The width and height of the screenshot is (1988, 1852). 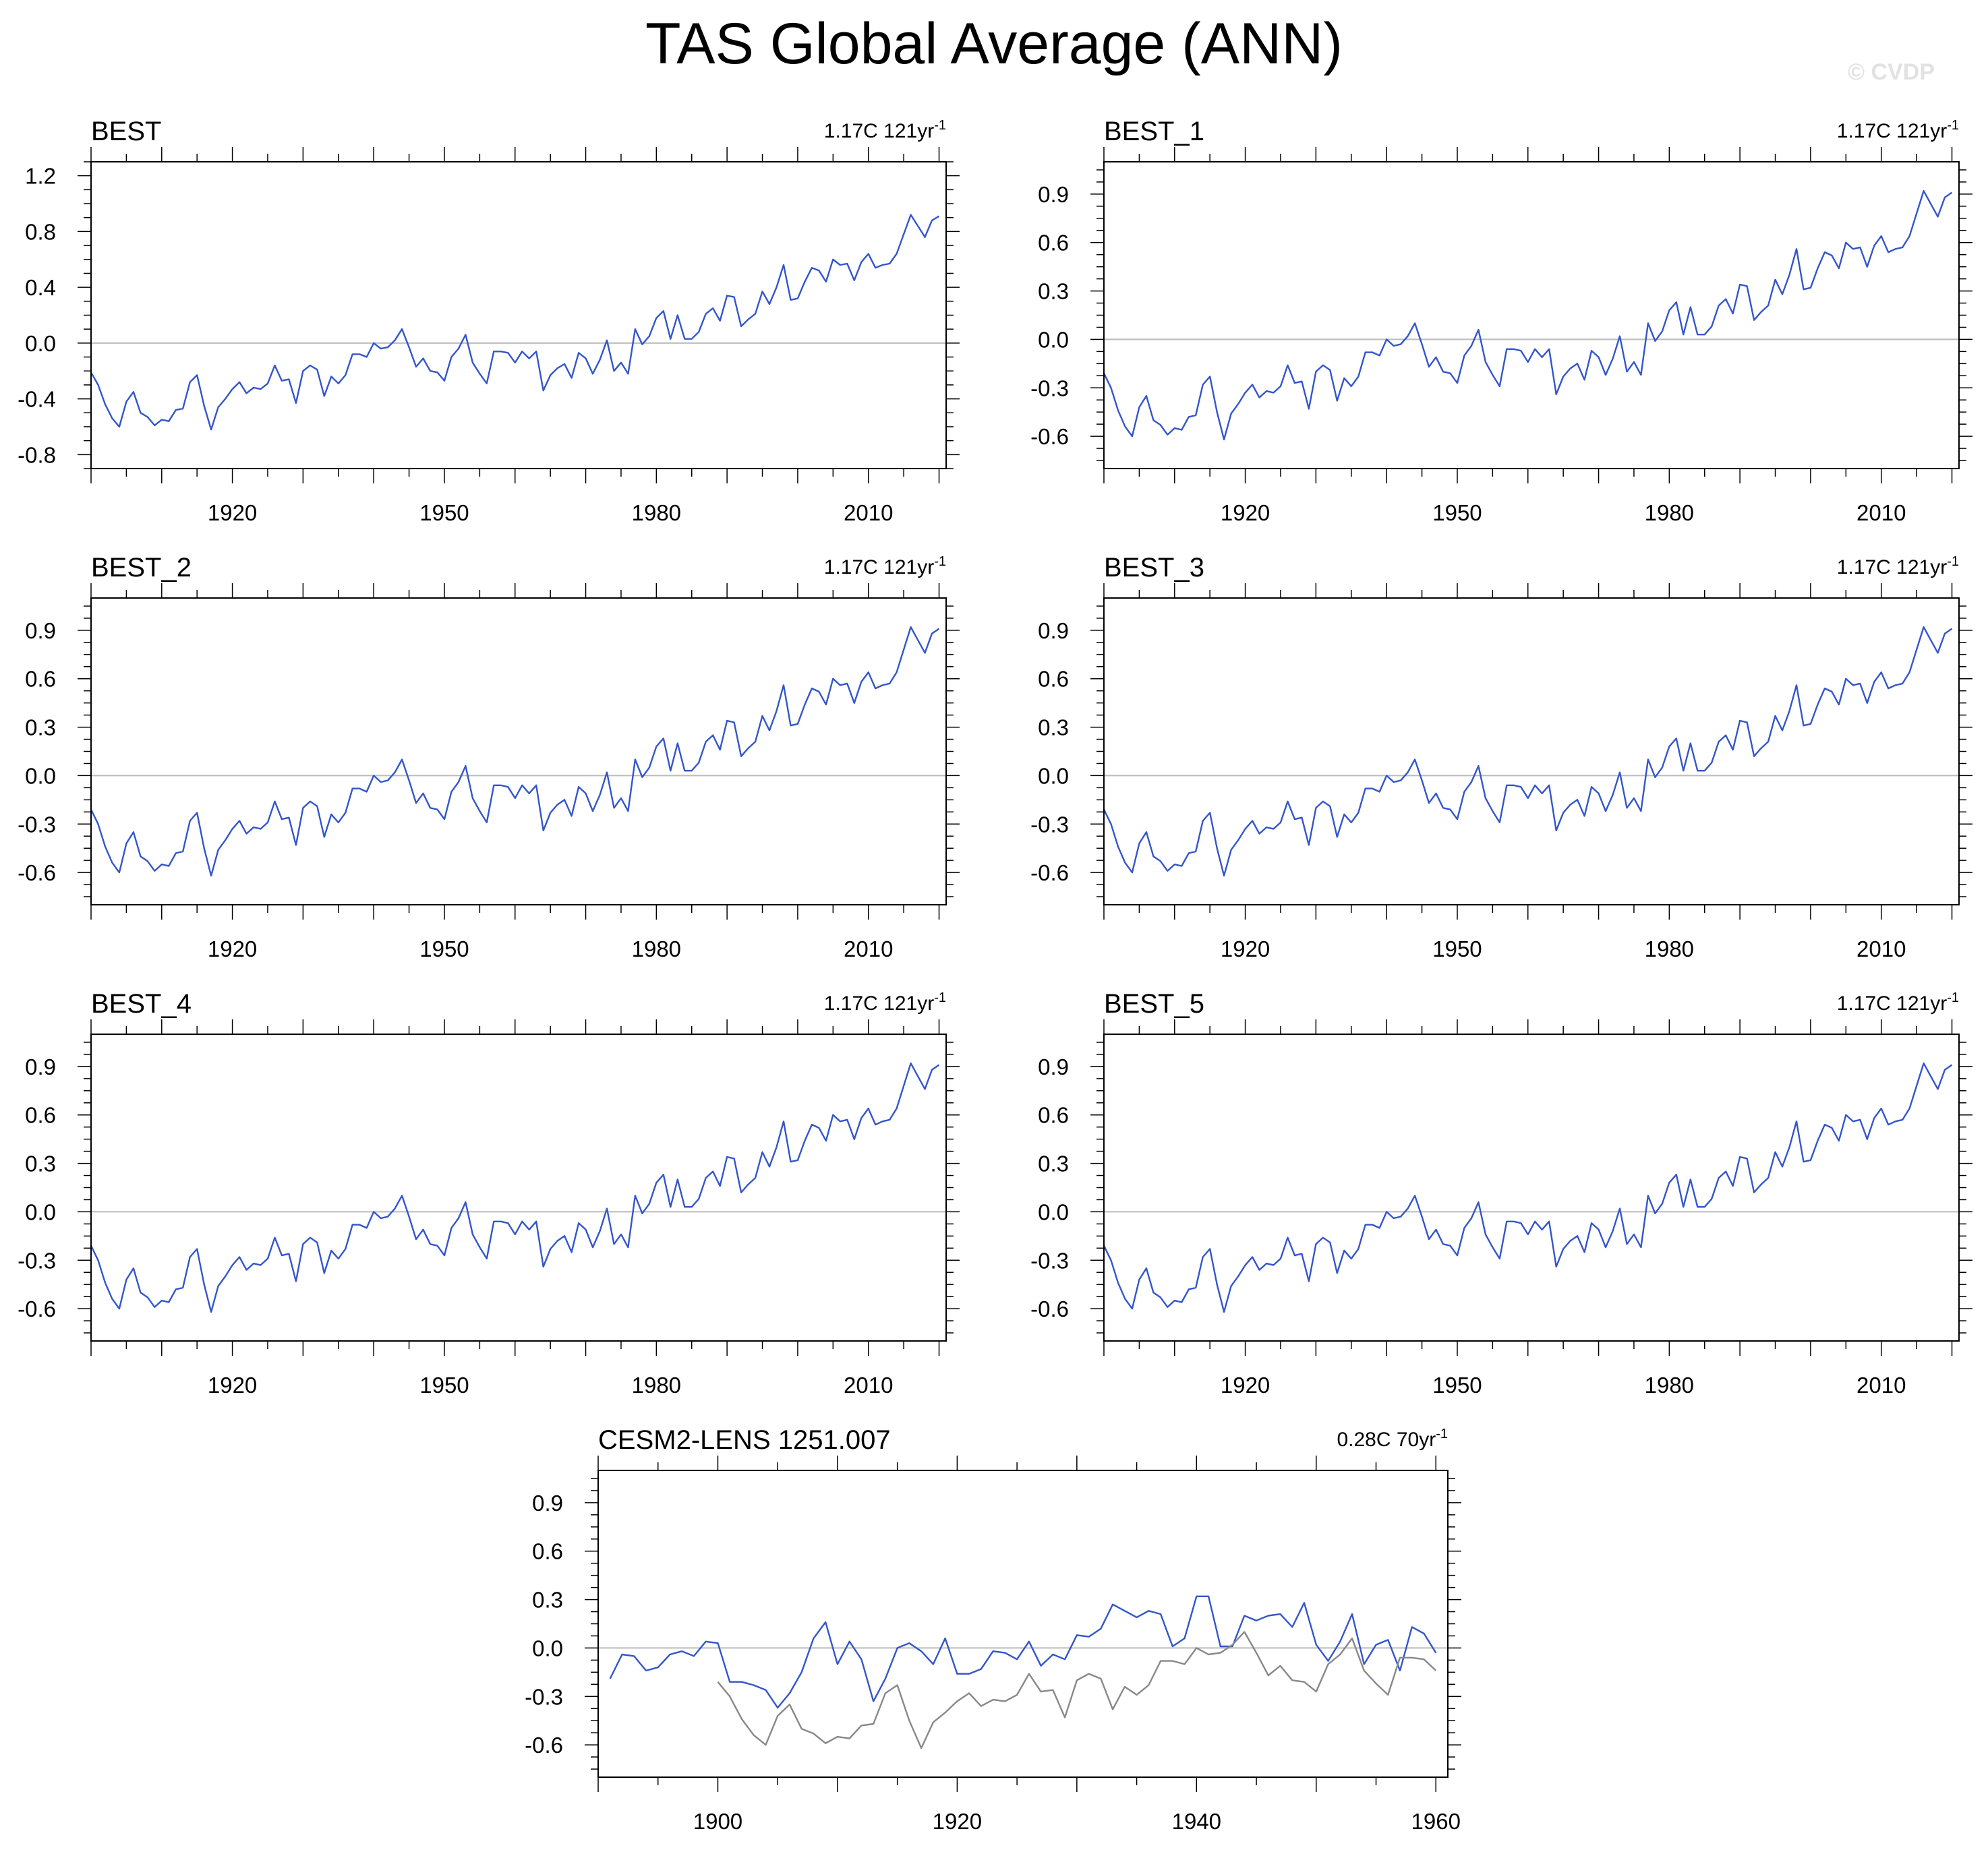 I want to click on figure-title: TAS Global Average (ANN), so click(x=994, y=43).